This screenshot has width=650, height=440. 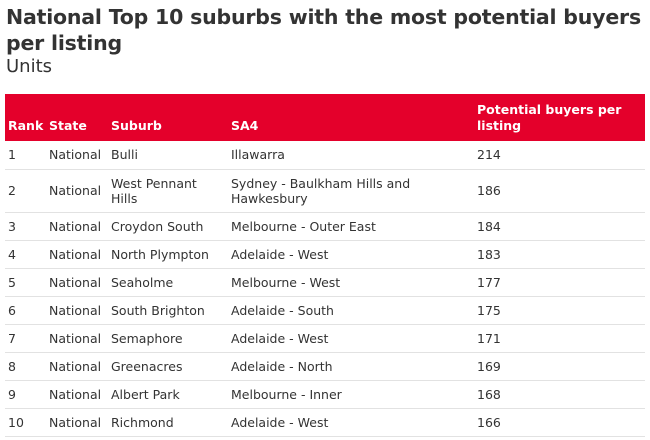 I want to click on cell-rank: 3, so click(x=25, y=226).